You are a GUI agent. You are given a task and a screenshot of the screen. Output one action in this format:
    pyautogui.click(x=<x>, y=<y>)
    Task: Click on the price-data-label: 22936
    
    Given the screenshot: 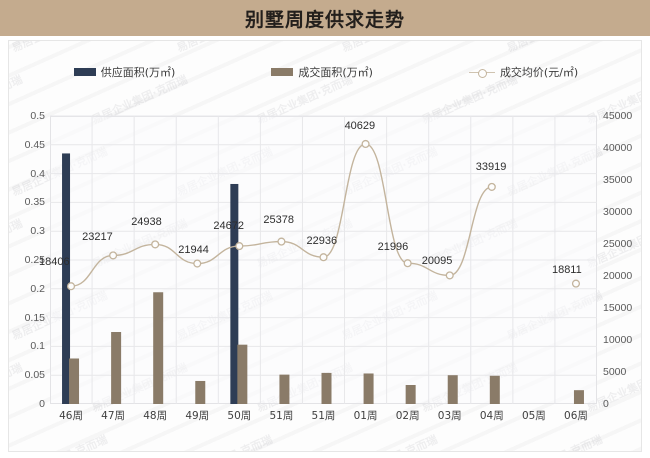 What is the action you would take?
    pyautogui.click(x=322, y=241)
    